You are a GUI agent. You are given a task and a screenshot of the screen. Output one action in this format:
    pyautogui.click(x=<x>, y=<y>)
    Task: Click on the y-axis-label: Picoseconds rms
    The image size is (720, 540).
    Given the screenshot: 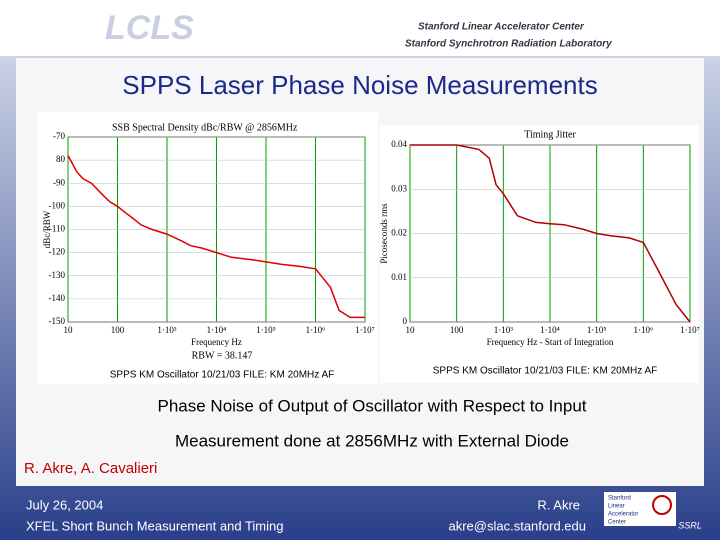 What is the action you would take?
    pyautogui.click(x=384, y=233)
    